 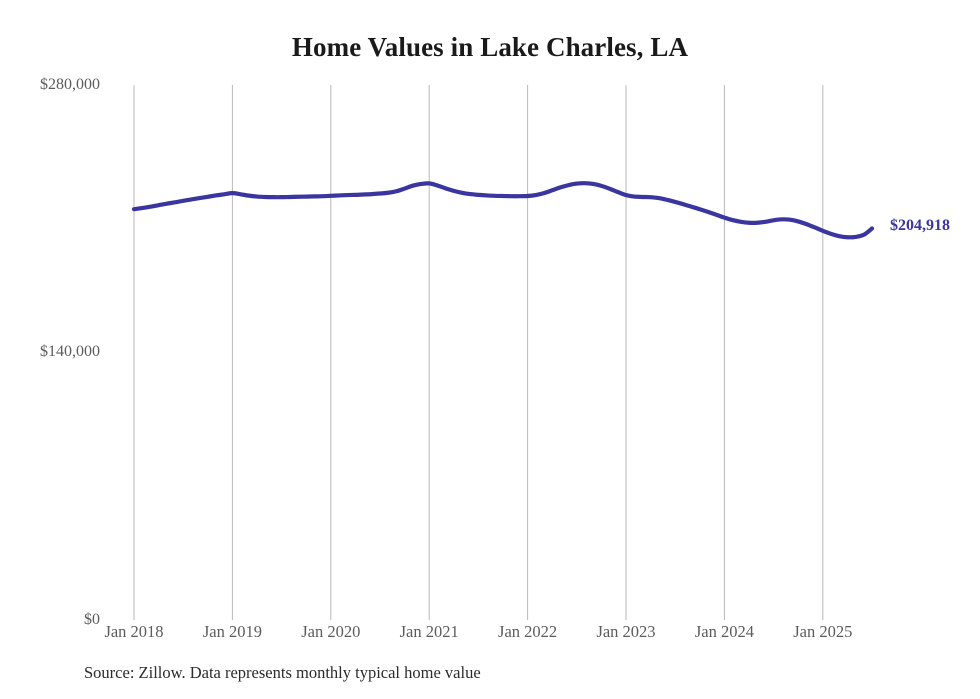 I want to click on x-axis-tick-label: Jan 2020, so click(x=331, y=631).